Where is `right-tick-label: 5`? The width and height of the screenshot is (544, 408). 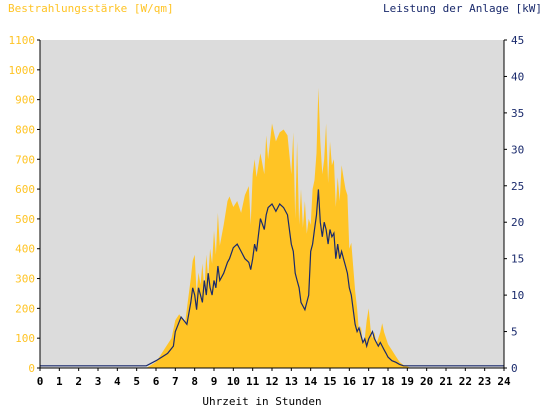 right-tick-label: 5 is located at coordinates (514, 332).